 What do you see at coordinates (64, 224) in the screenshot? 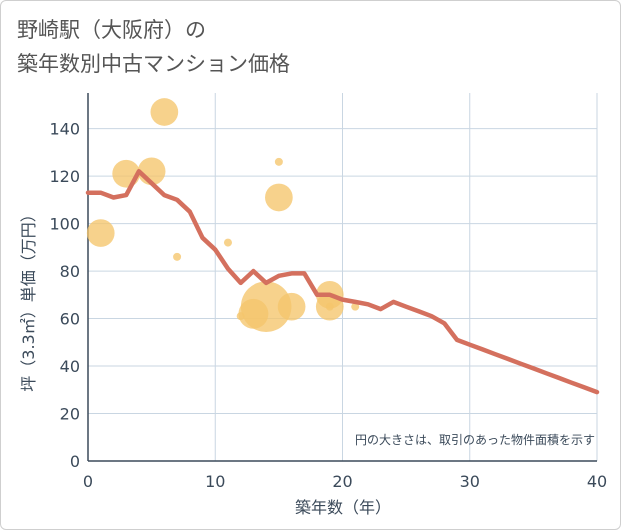
I see `y-tick-label: 100` at bounding box center [64, 224].